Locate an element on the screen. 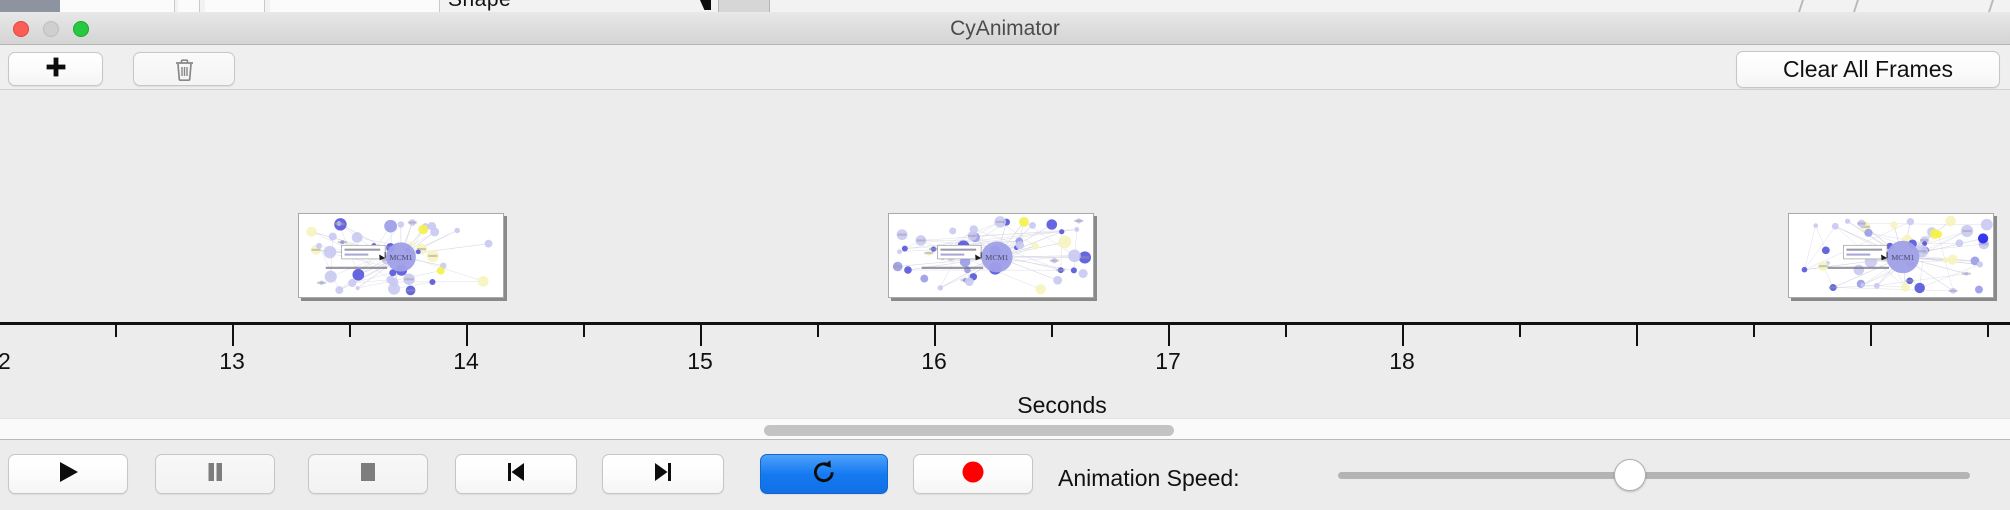 The width and height of the screenshot is (2010, 510). pause-button is located at coordinates (215, 474).